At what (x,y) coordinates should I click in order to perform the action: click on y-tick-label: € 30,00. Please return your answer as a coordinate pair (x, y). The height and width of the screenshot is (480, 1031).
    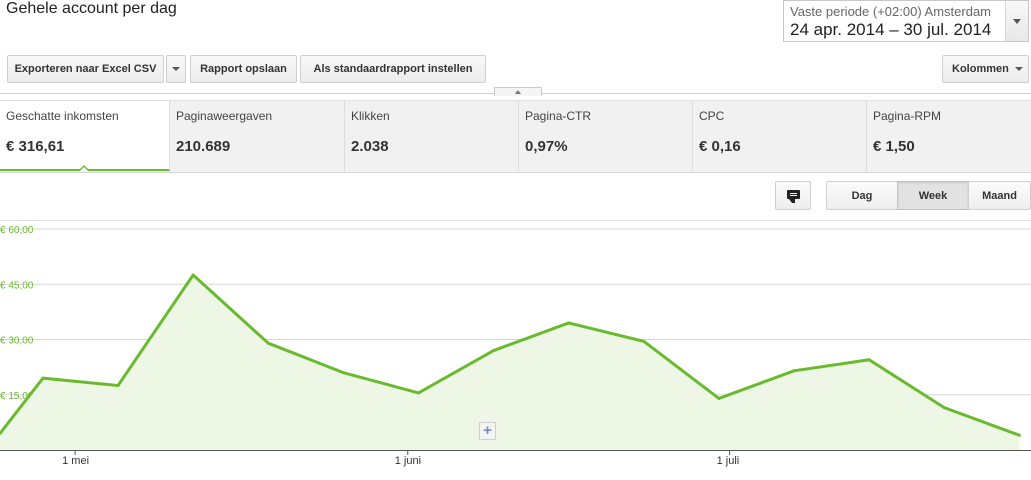
    Looking at the image, I should click on (17, 341).